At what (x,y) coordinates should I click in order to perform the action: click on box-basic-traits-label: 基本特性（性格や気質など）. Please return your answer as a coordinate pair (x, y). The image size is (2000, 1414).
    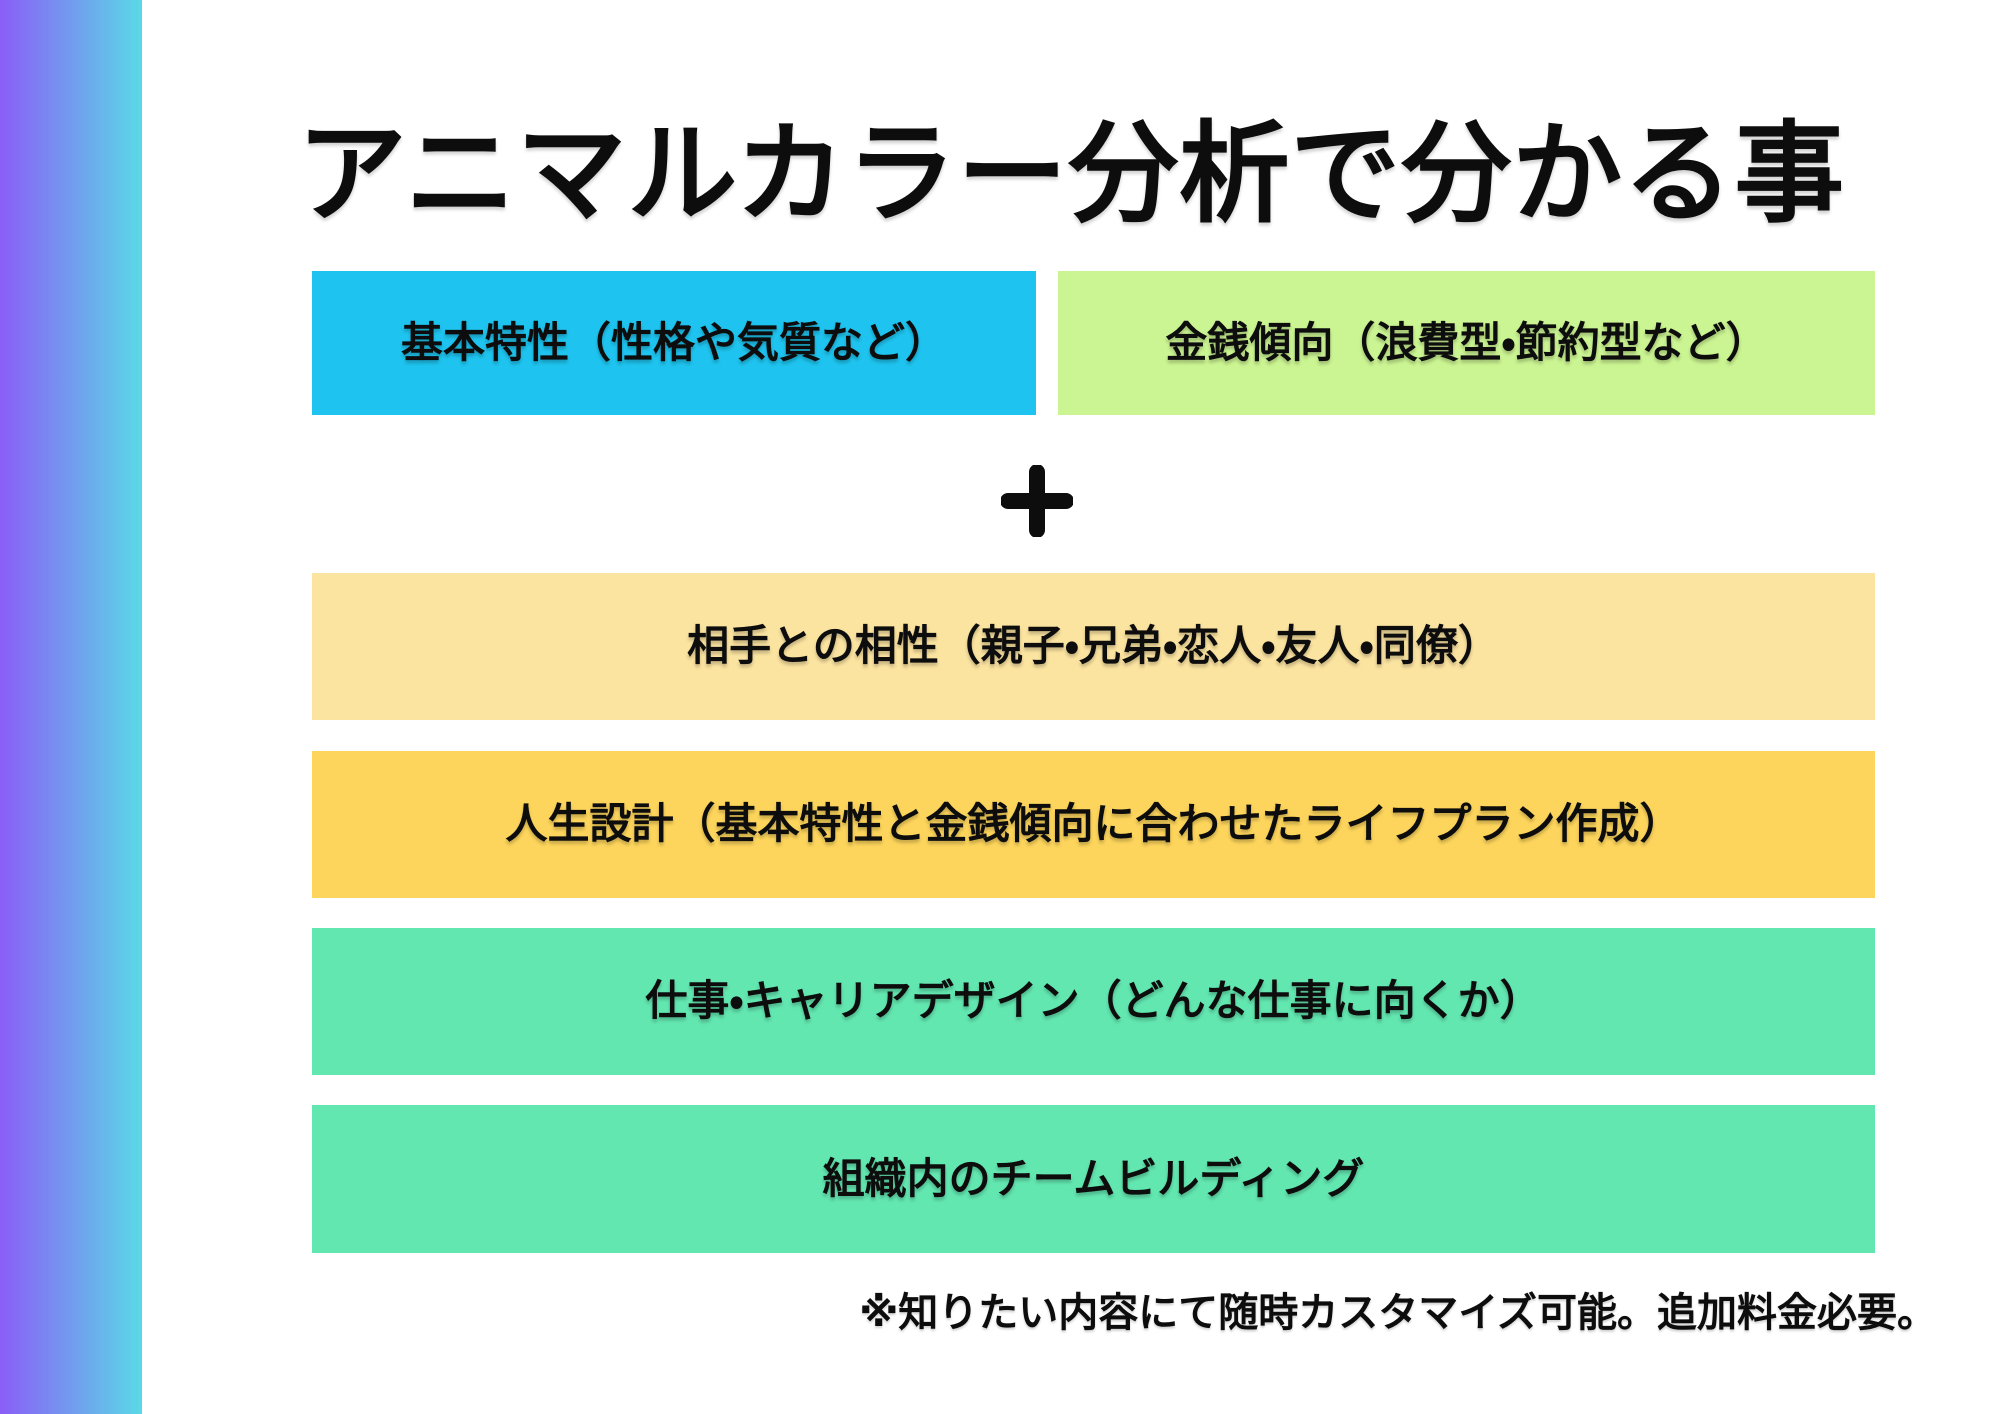
    Looking at the image, I should click on (673, 342).